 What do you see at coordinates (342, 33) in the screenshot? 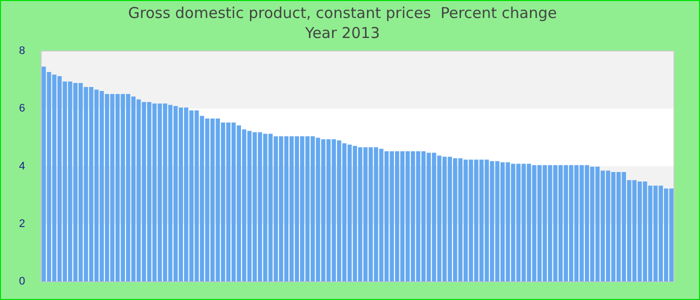
I see `chart-subtitle: Year 2013` at bounding box center [342, 33].